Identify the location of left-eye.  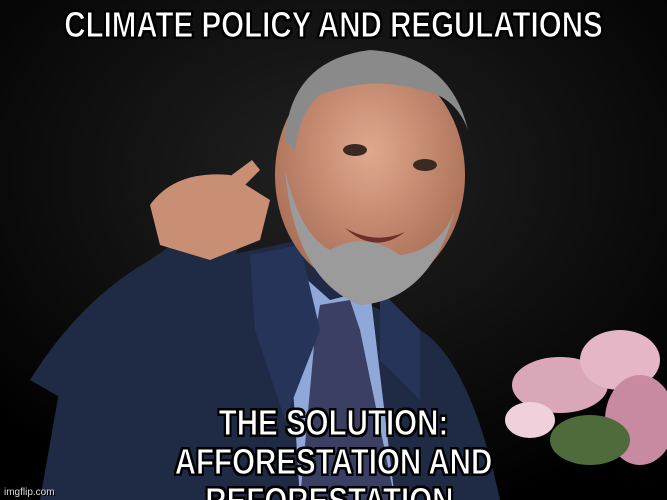
(355, 150).